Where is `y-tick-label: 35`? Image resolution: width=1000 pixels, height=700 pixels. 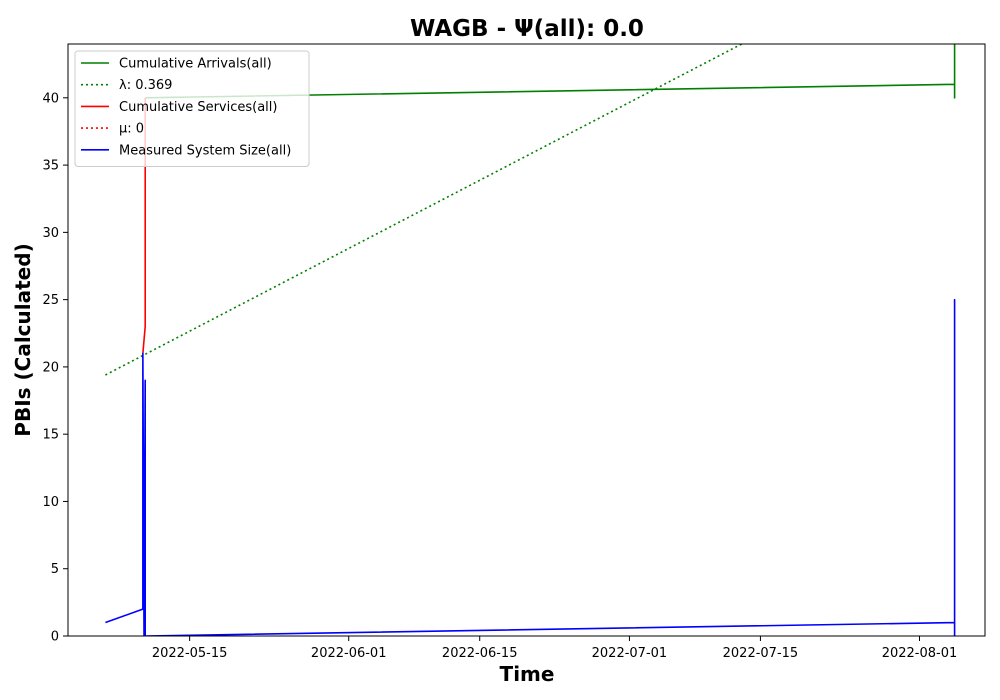 y-tick-label: 35 is located at coordinates (50, 166).